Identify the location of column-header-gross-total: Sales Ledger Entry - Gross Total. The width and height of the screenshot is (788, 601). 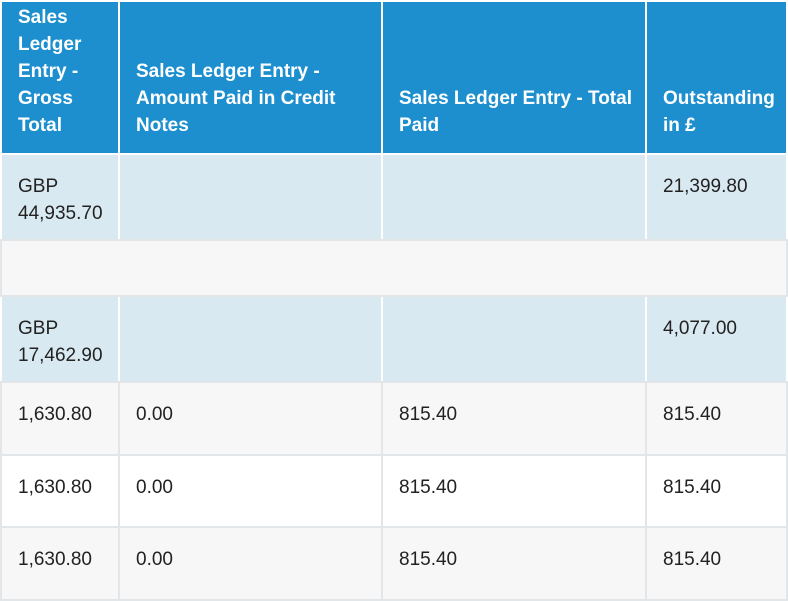
(60, 77).